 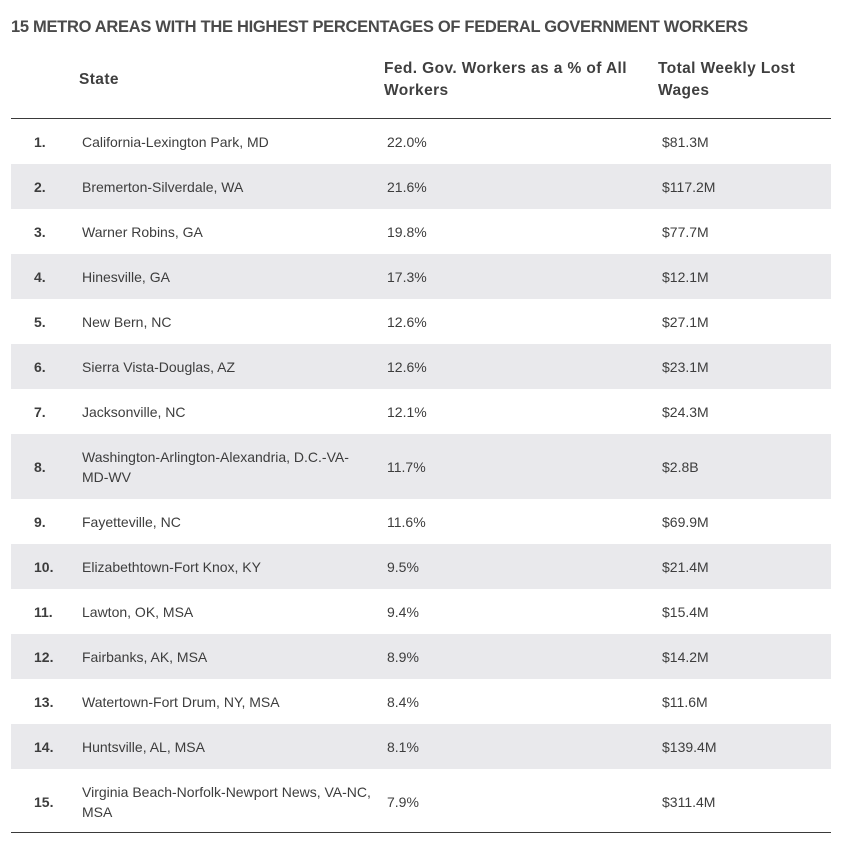 What do you see at coordinates (163, 186) in the screenshot?
I see `row-state: Bremerton-Silverdale, WA` at bounding box center [163, 186].